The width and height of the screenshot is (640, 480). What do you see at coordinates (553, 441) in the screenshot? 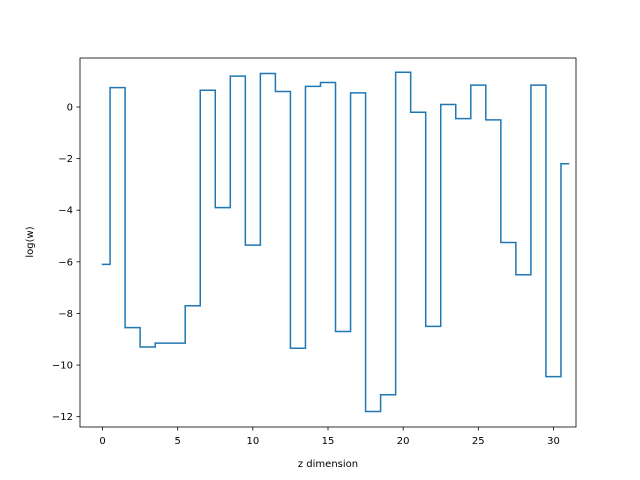
I see `x-tick-label: 30` at bounding box center [553, 441].